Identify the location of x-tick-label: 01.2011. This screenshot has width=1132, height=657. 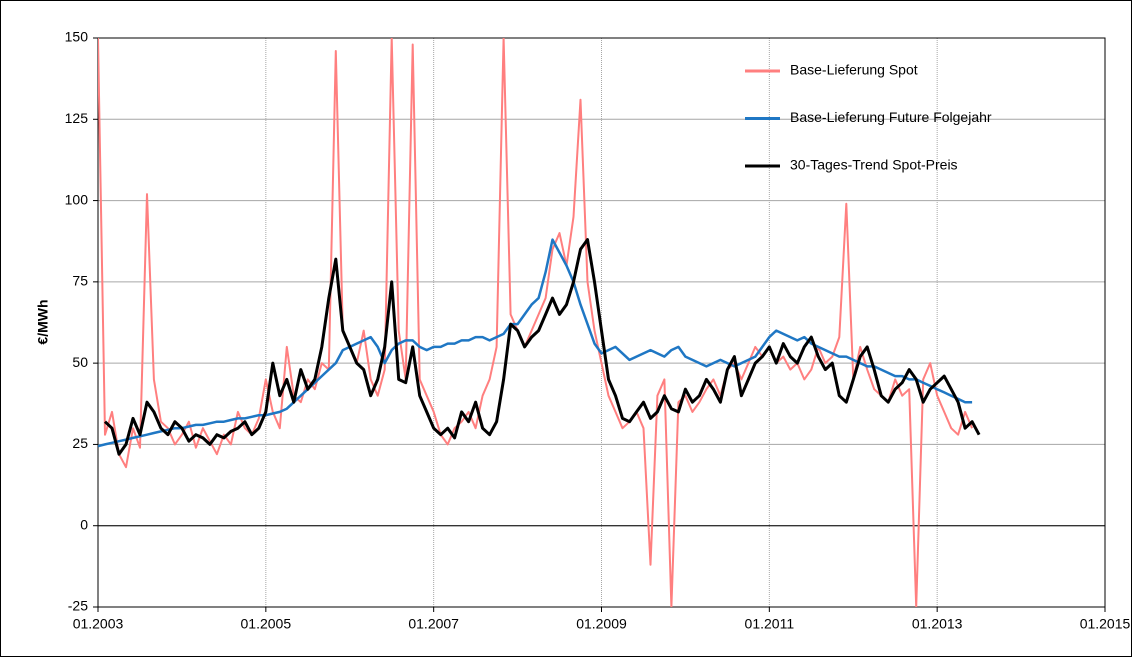
(770, 624).